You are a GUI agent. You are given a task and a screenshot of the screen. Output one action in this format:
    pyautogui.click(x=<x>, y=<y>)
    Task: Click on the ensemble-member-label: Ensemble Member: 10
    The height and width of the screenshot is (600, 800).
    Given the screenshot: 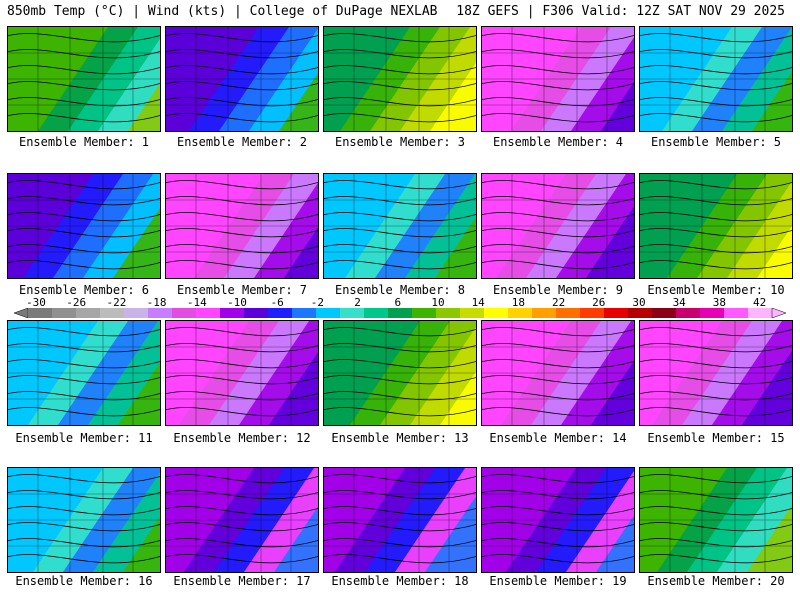 What is the action you would take?
    pyautogui.click(x=716, y=290)
    